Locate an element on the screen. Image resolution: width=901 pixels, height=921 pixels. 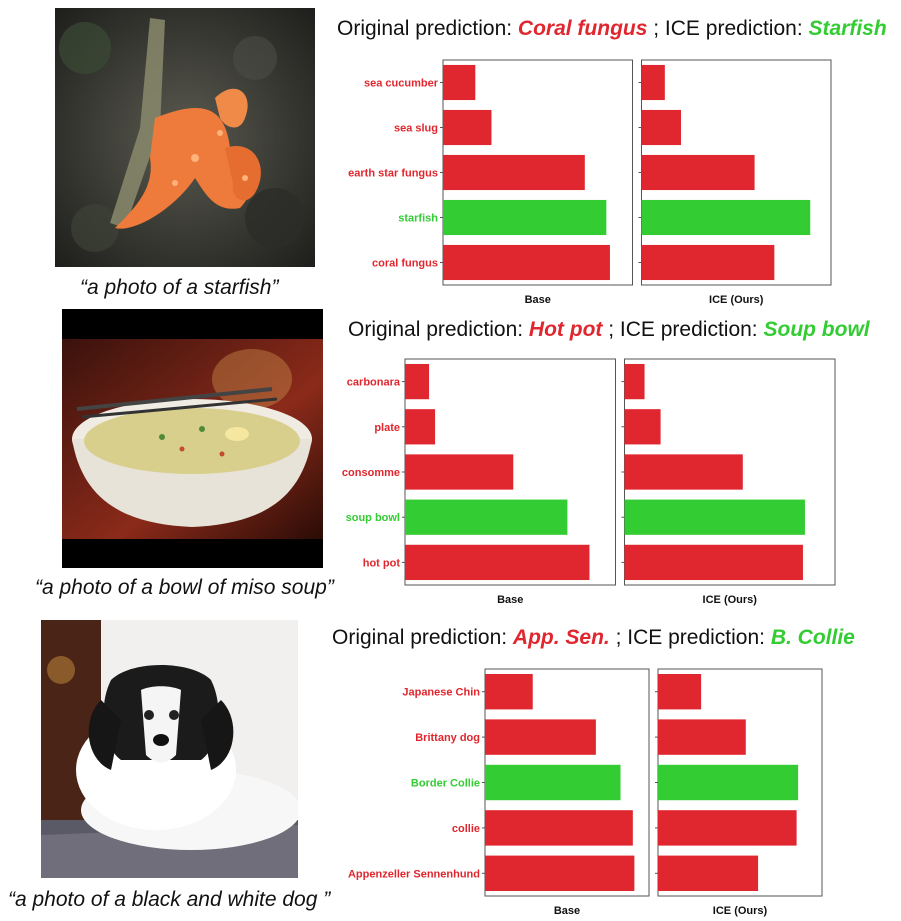
ice-prediction-value: B. Collie is located at coordinates (812, 637).